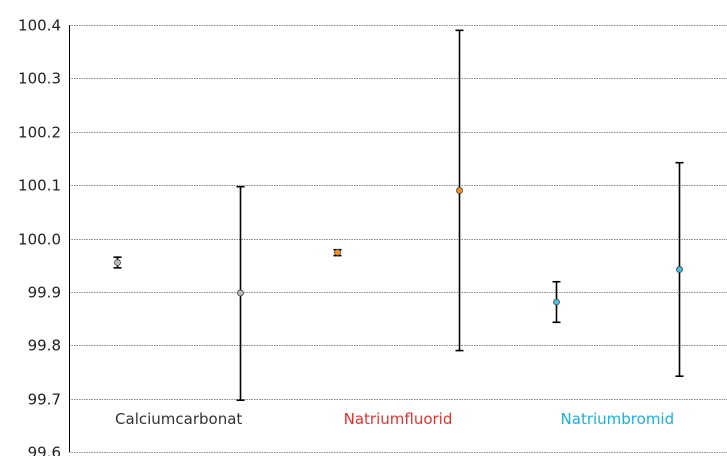 Image resolution: width=727 pixels, height=456 pixels. What do you see at coordinates (398, 419) in the screenshot?
I see `category-label: Natriumfluorid` at bounding box center [398, 419].